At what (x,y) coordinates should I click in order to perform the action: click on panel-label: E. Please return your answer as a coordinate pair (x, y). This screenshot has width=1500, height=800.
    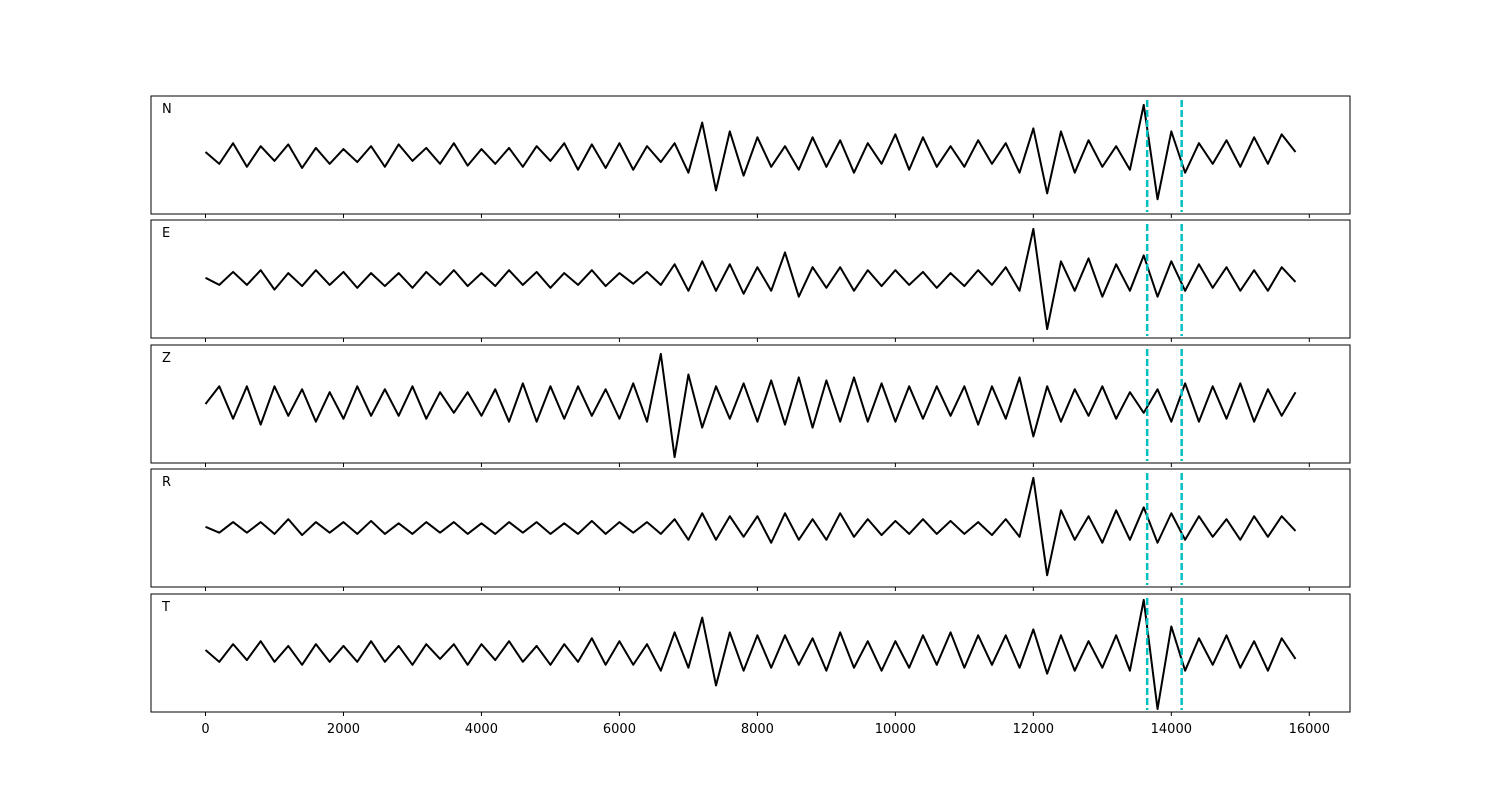
    Looking at the image, I should click on (166, 233).